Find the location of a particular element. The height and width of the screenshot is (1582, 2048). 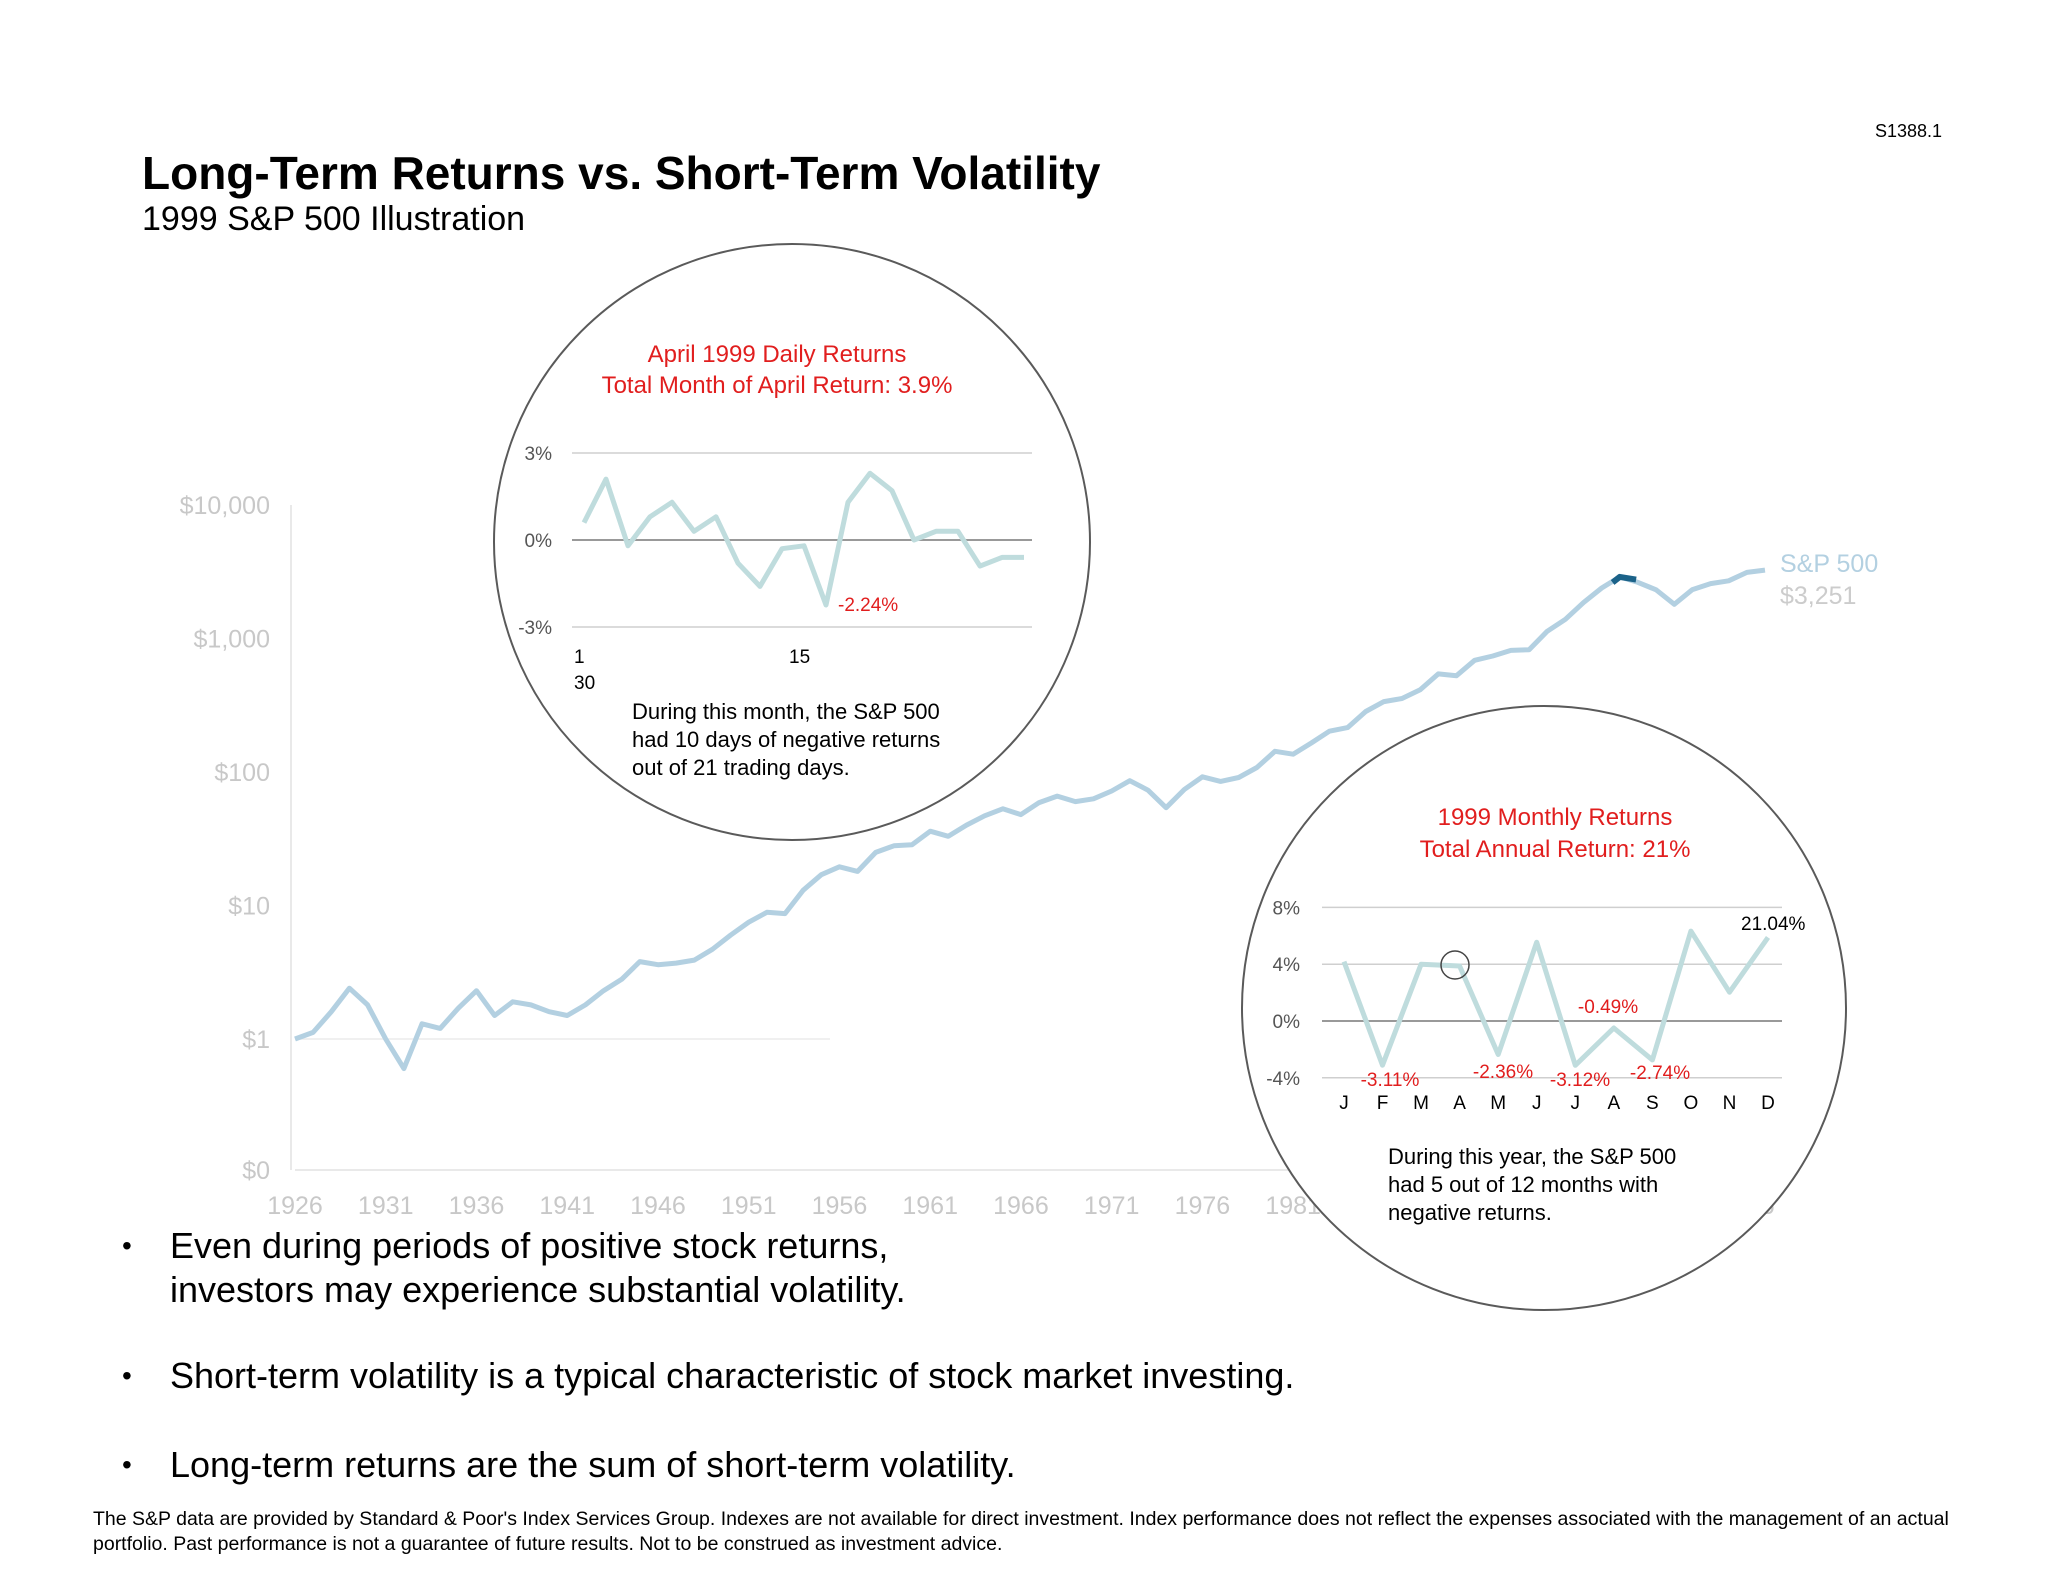

monthly-annotation: -3.12% is located at coordinates (1580, 1080).